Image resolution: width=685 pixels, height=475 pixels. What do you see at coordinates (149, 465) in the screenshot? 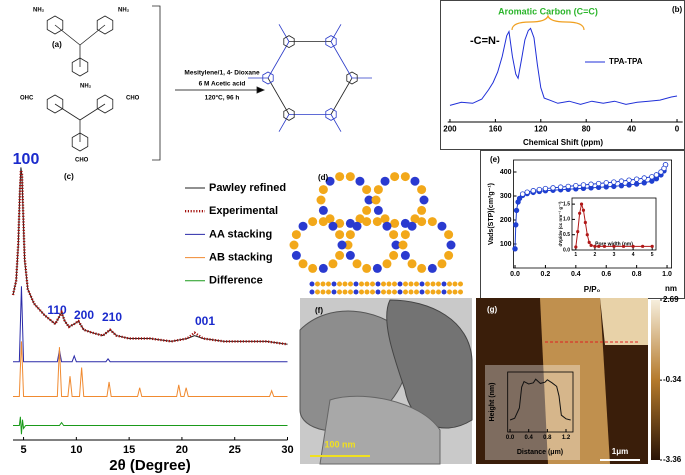
I see `axis-title: 2θ (Degree)` at bounding box center [149, 465].